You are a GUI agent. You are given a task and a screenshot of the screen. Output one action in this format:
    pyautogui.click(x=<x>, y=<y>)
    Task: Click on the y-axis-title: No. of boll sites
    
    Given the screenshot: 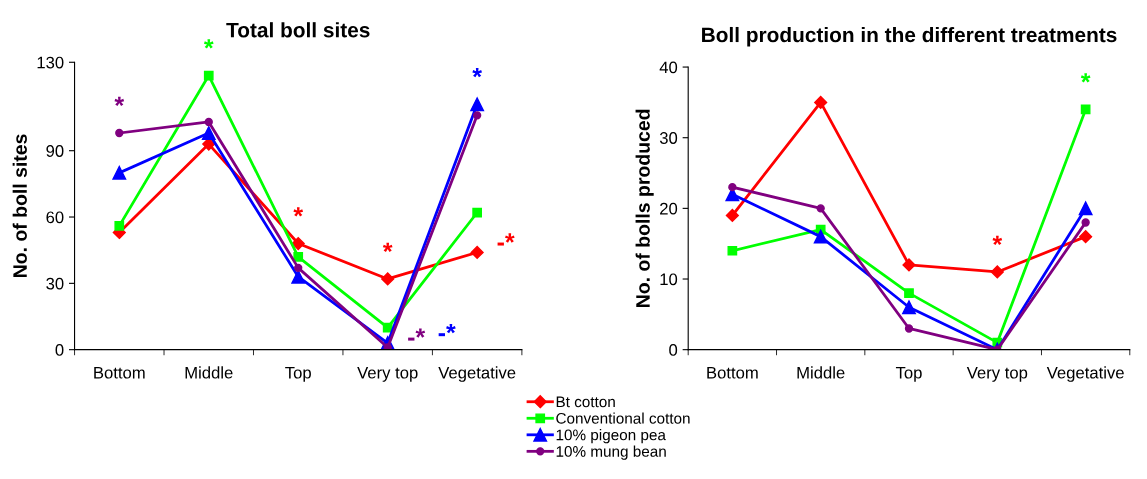 What is the action you would take?
    pyautogui.click(x=19, y=206)
    